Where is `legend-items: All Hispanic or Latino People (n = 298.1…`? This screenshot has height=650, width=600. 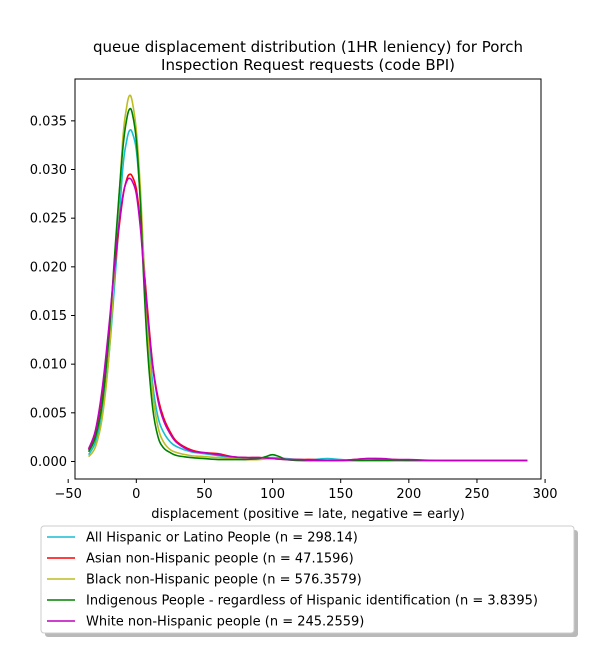
legend-items: All Hispanic or Latino People (n = 298.1… is located at coordinates (292, 580).